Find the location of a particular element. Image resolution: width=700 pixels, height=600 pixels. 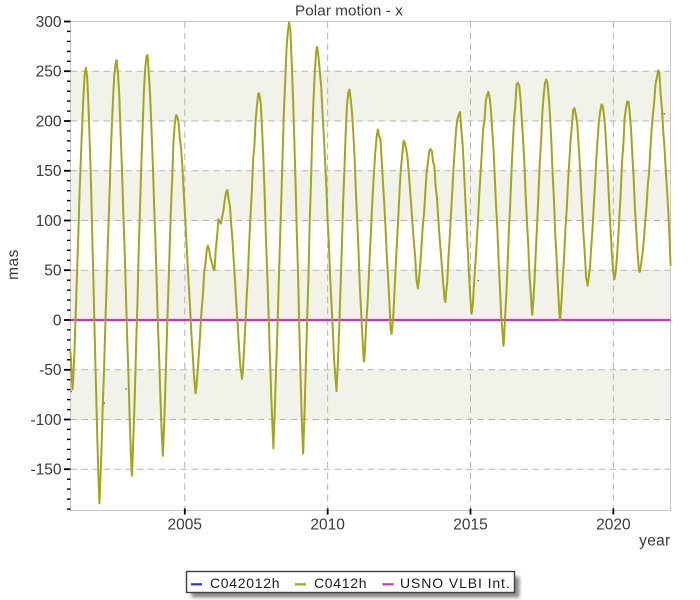

svg-text: USNO VLBI Int. is located at coordinates (455, 583).